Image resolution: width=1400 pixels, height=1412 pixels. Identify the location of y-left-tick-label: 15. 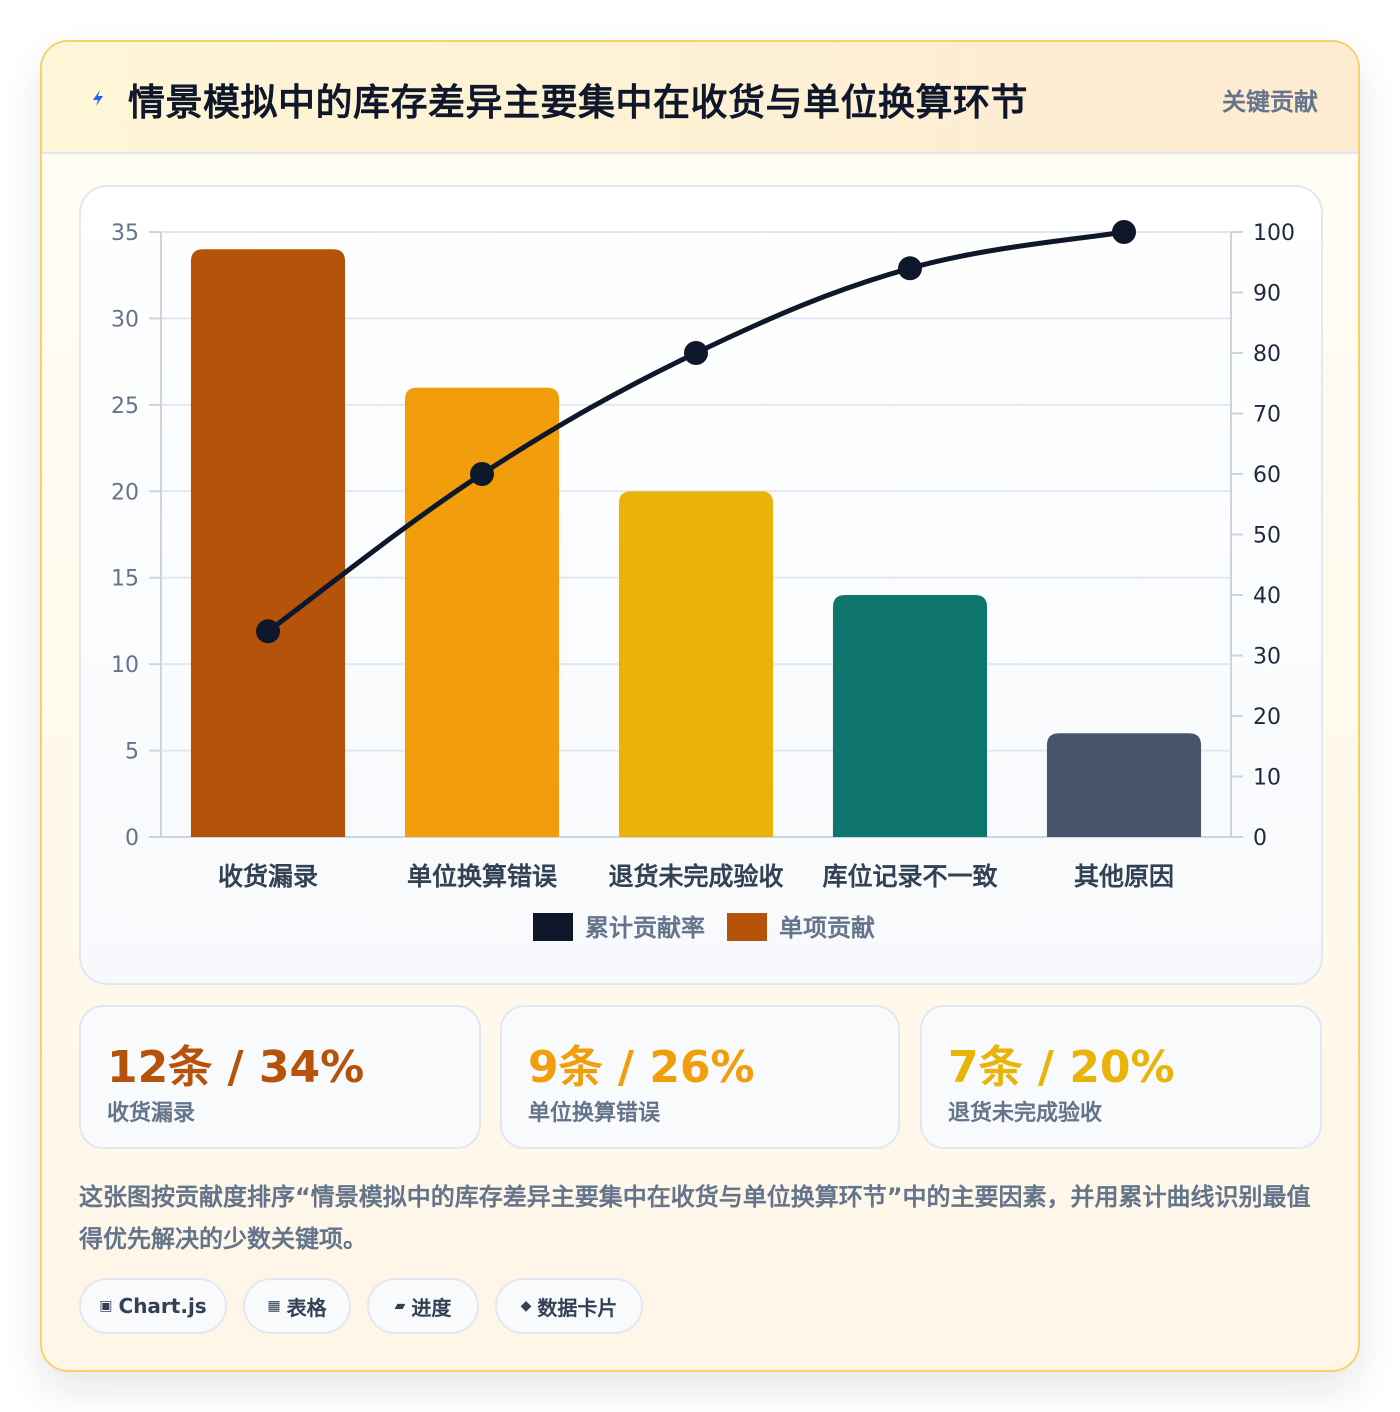
(125, 579).